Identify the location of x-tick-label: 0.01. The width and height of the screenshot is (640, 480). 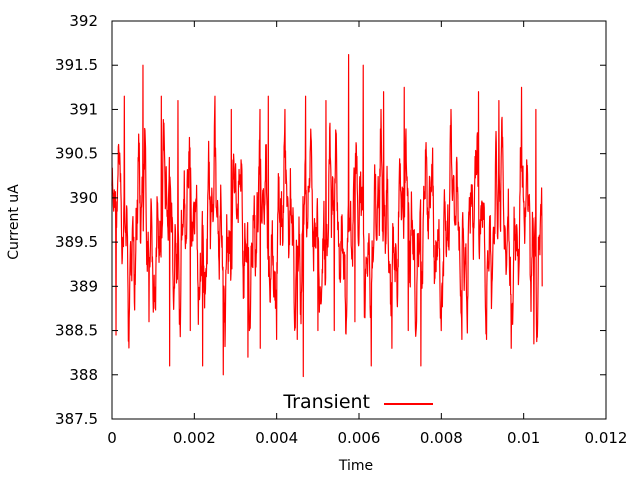
(523, 438).